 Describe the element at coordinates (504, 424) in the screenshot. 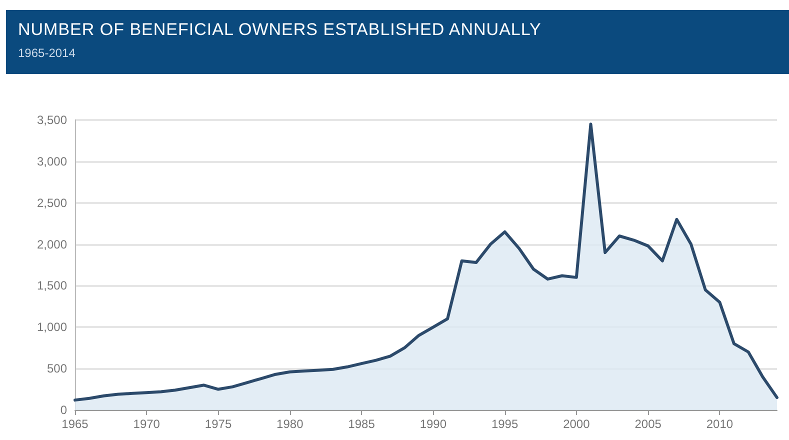

I see `x-tick-label: 1995` at that location.